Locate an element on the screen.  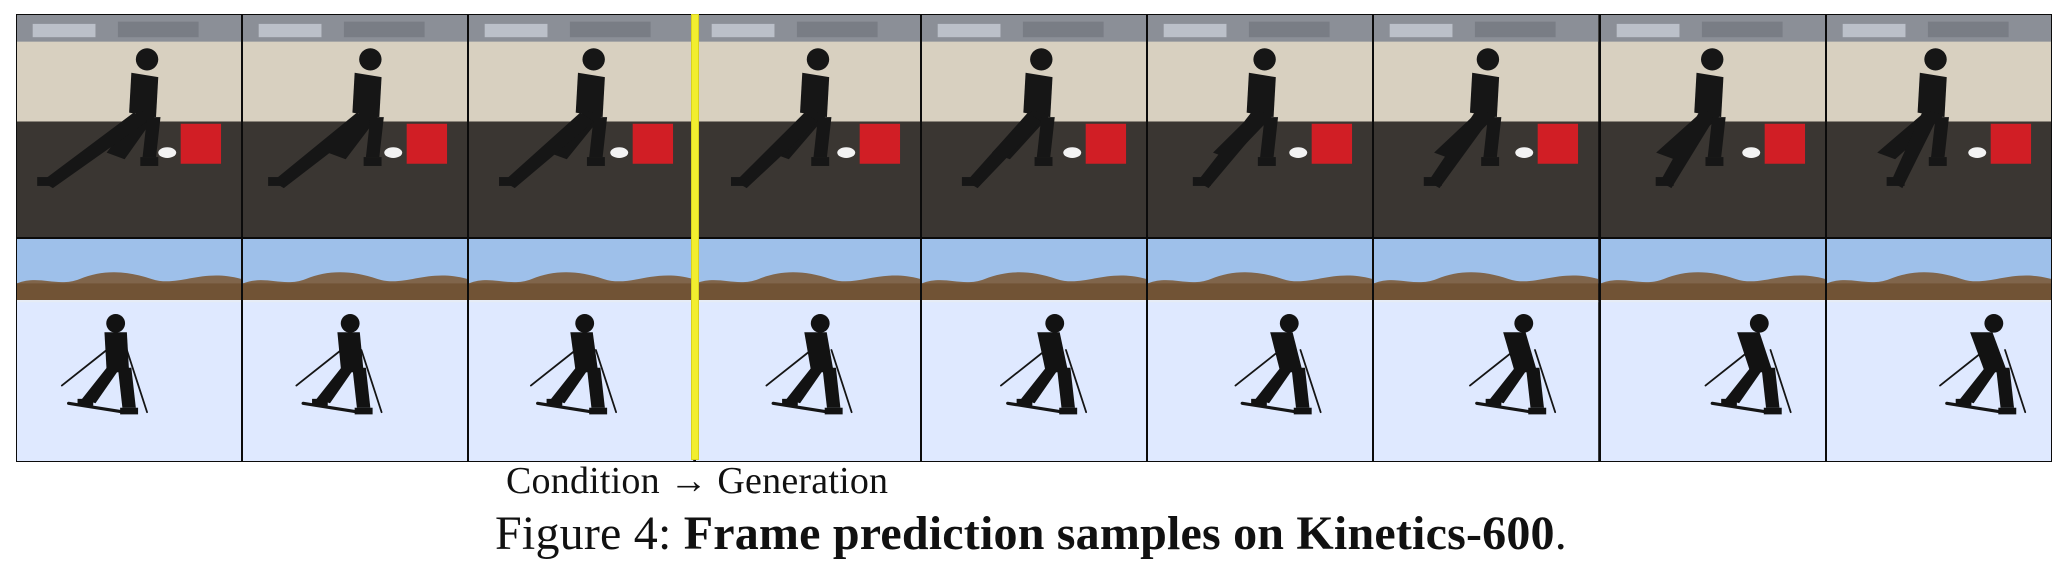
condition-generation-label: Condition → Generation is located at coordinates (697, 481).